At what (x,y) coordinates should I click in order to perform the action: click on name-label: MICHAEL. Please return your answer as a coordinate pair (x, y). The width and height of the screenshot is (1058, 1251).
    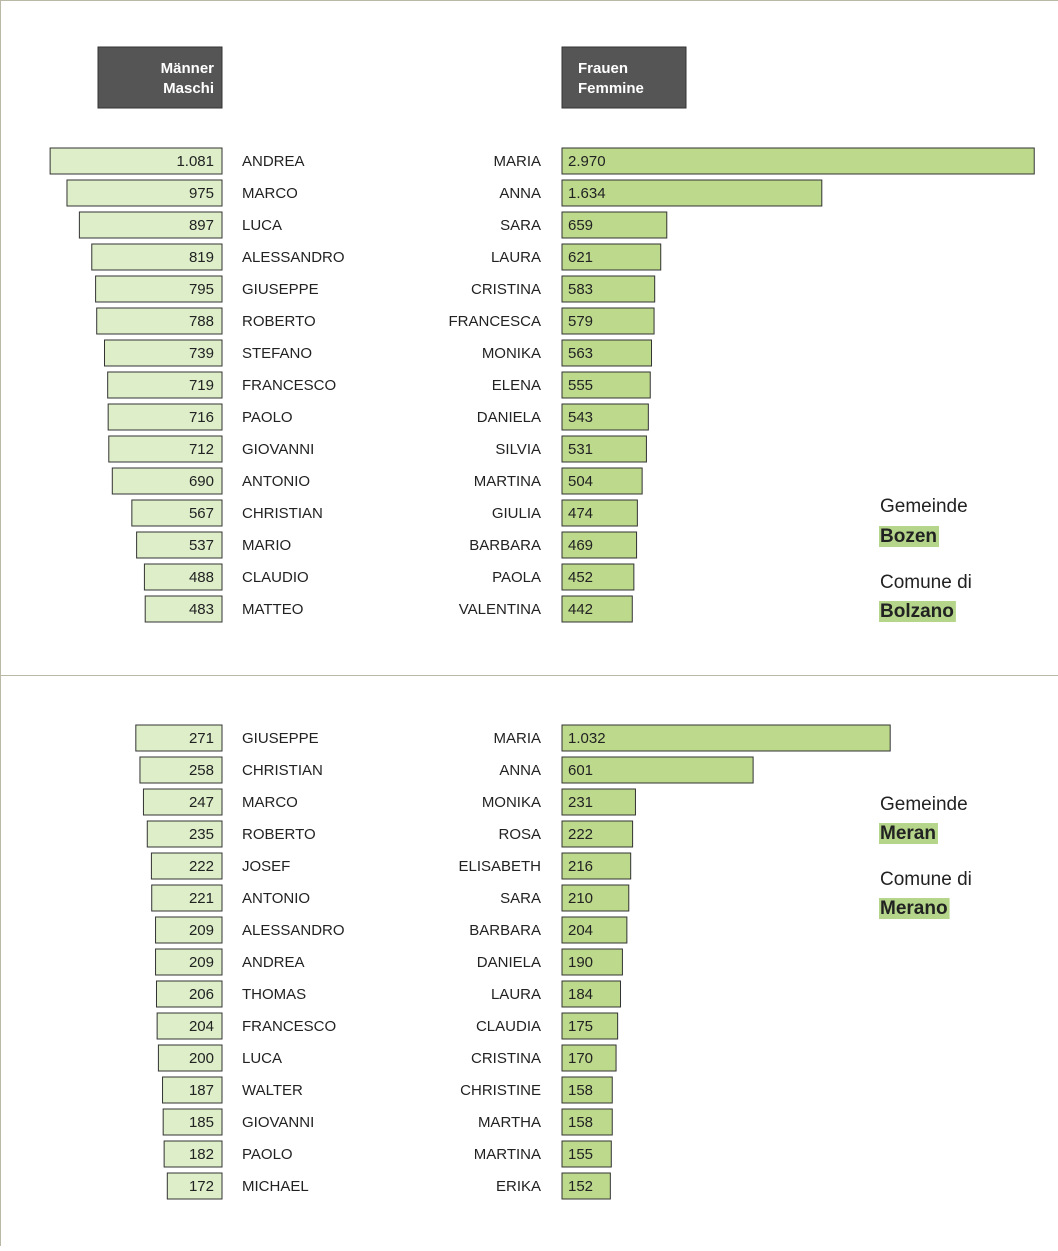
    Looking at the image, I should click on (275, 1186).